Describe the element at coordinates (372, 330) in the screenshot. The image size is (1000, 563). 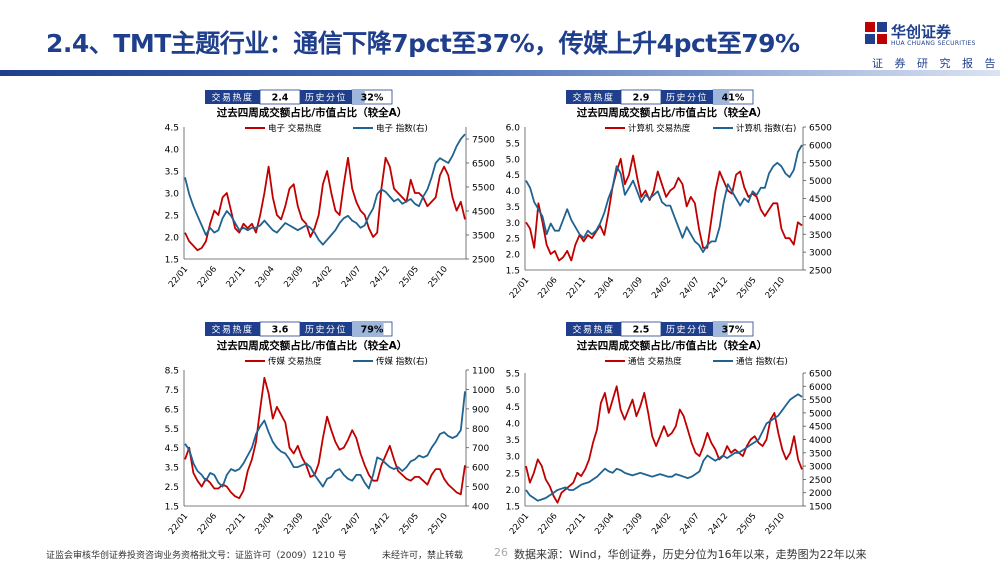
I see `pct-value: 79%` at that location.